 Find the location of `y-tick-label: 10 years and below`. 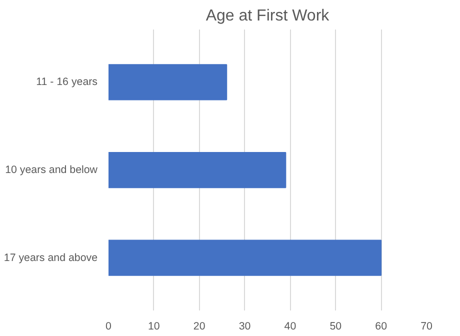

y-tick-label: 10 years and below is located at coordinates (51, 170).